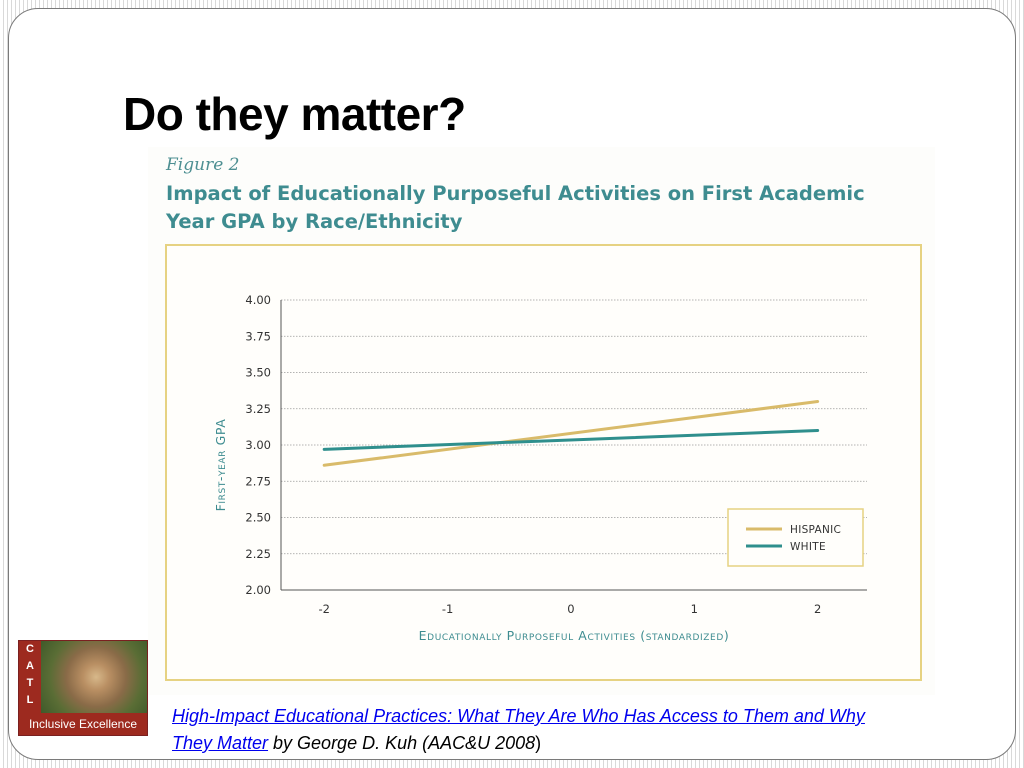 The height and width of the screenshot is (768, 1024). What do you see at coordinates (220, 465) in the screenshot?
I see `y-axis-title: First-year GPA` at bounding box center [220, 465].